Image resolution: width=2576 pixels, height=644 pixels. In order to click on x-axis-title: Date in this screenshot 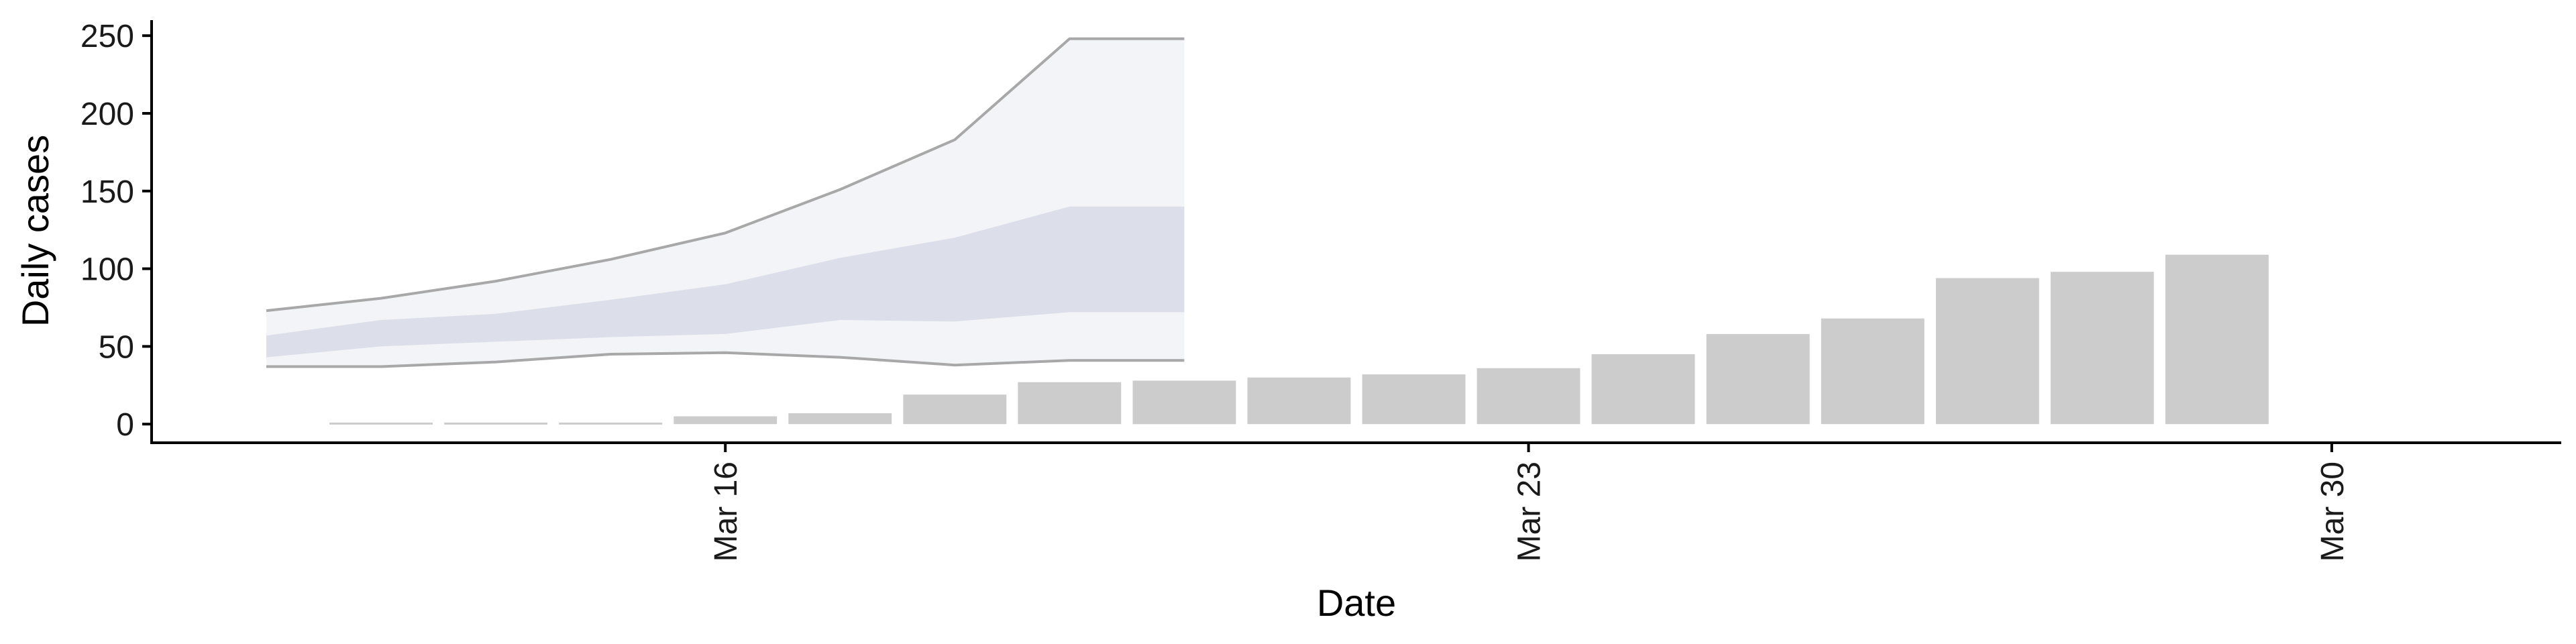, I will do `click(1356, 603)`.